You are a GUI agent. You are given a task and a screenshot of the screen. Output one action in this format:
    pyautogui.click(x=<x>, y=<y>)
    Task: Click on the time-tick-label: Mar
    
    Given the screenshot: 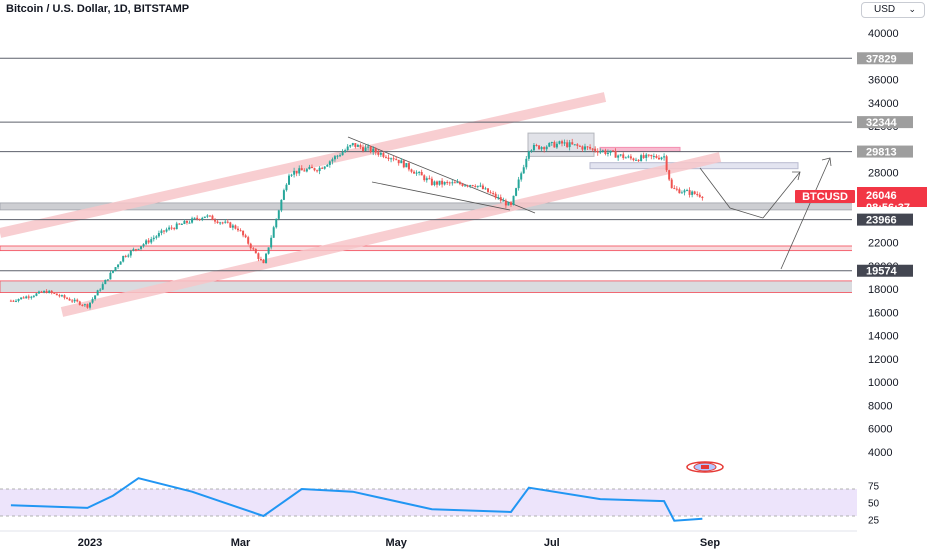 What is the action you would take?
    pyautogui.click(x=241, y=543)
    